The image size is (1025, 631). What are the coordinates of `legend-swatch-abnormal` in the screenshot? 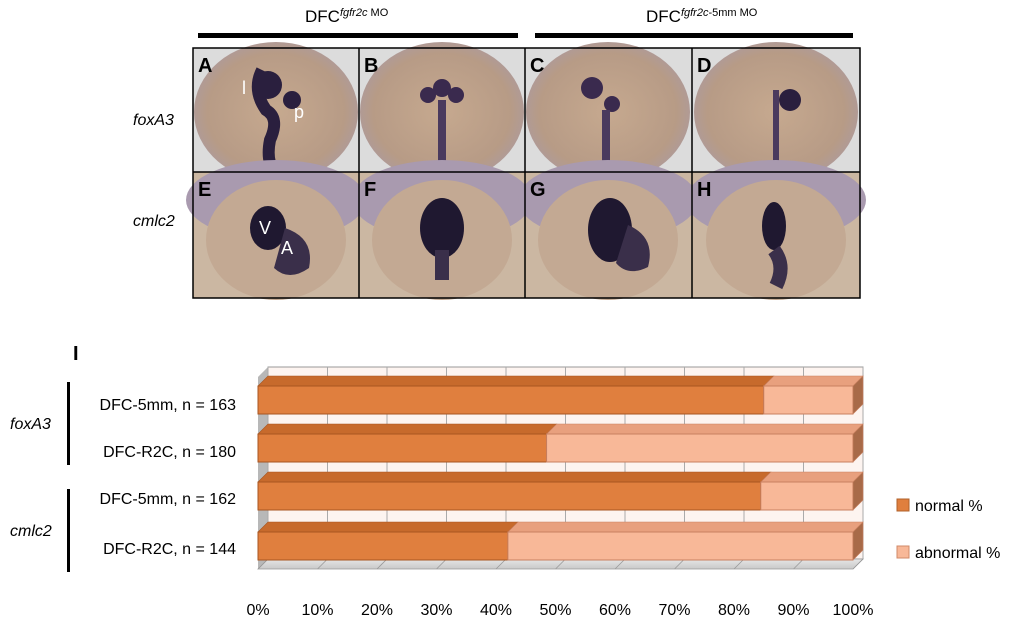 It's located at (903, 552).